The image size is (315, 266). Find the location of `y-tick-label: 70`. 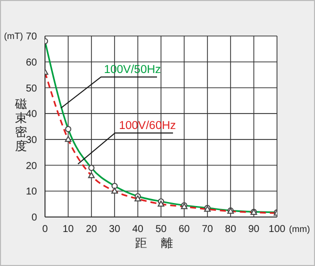

y-tick-label: 70 is located at coordinates (32, 37).